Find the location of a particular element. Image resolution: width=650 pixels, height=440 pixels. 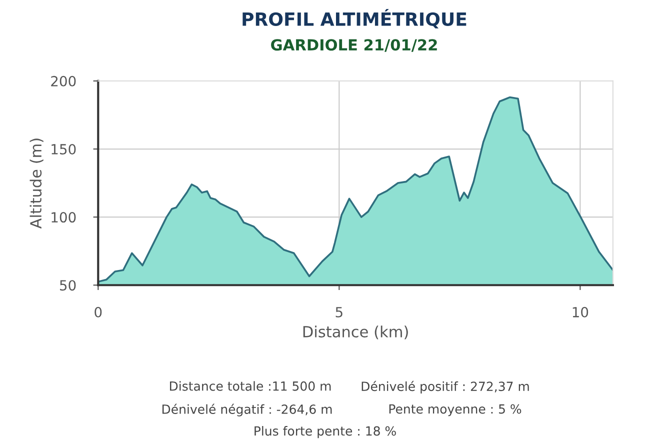

text: Dénivelé négatif : -264,6 m is located at coordinates (247, 410).